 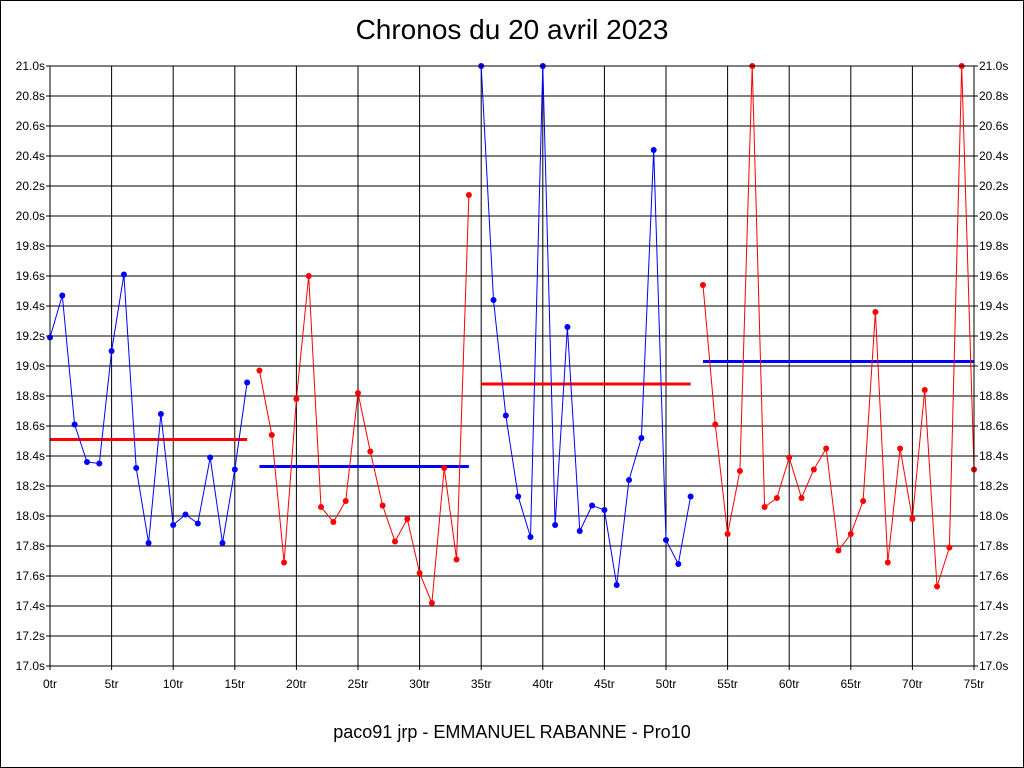 What do you see at coordinates (30, 156) in the screenshot?
I see `y-tick-label: 20.4s` at bounding box center [30, 156].